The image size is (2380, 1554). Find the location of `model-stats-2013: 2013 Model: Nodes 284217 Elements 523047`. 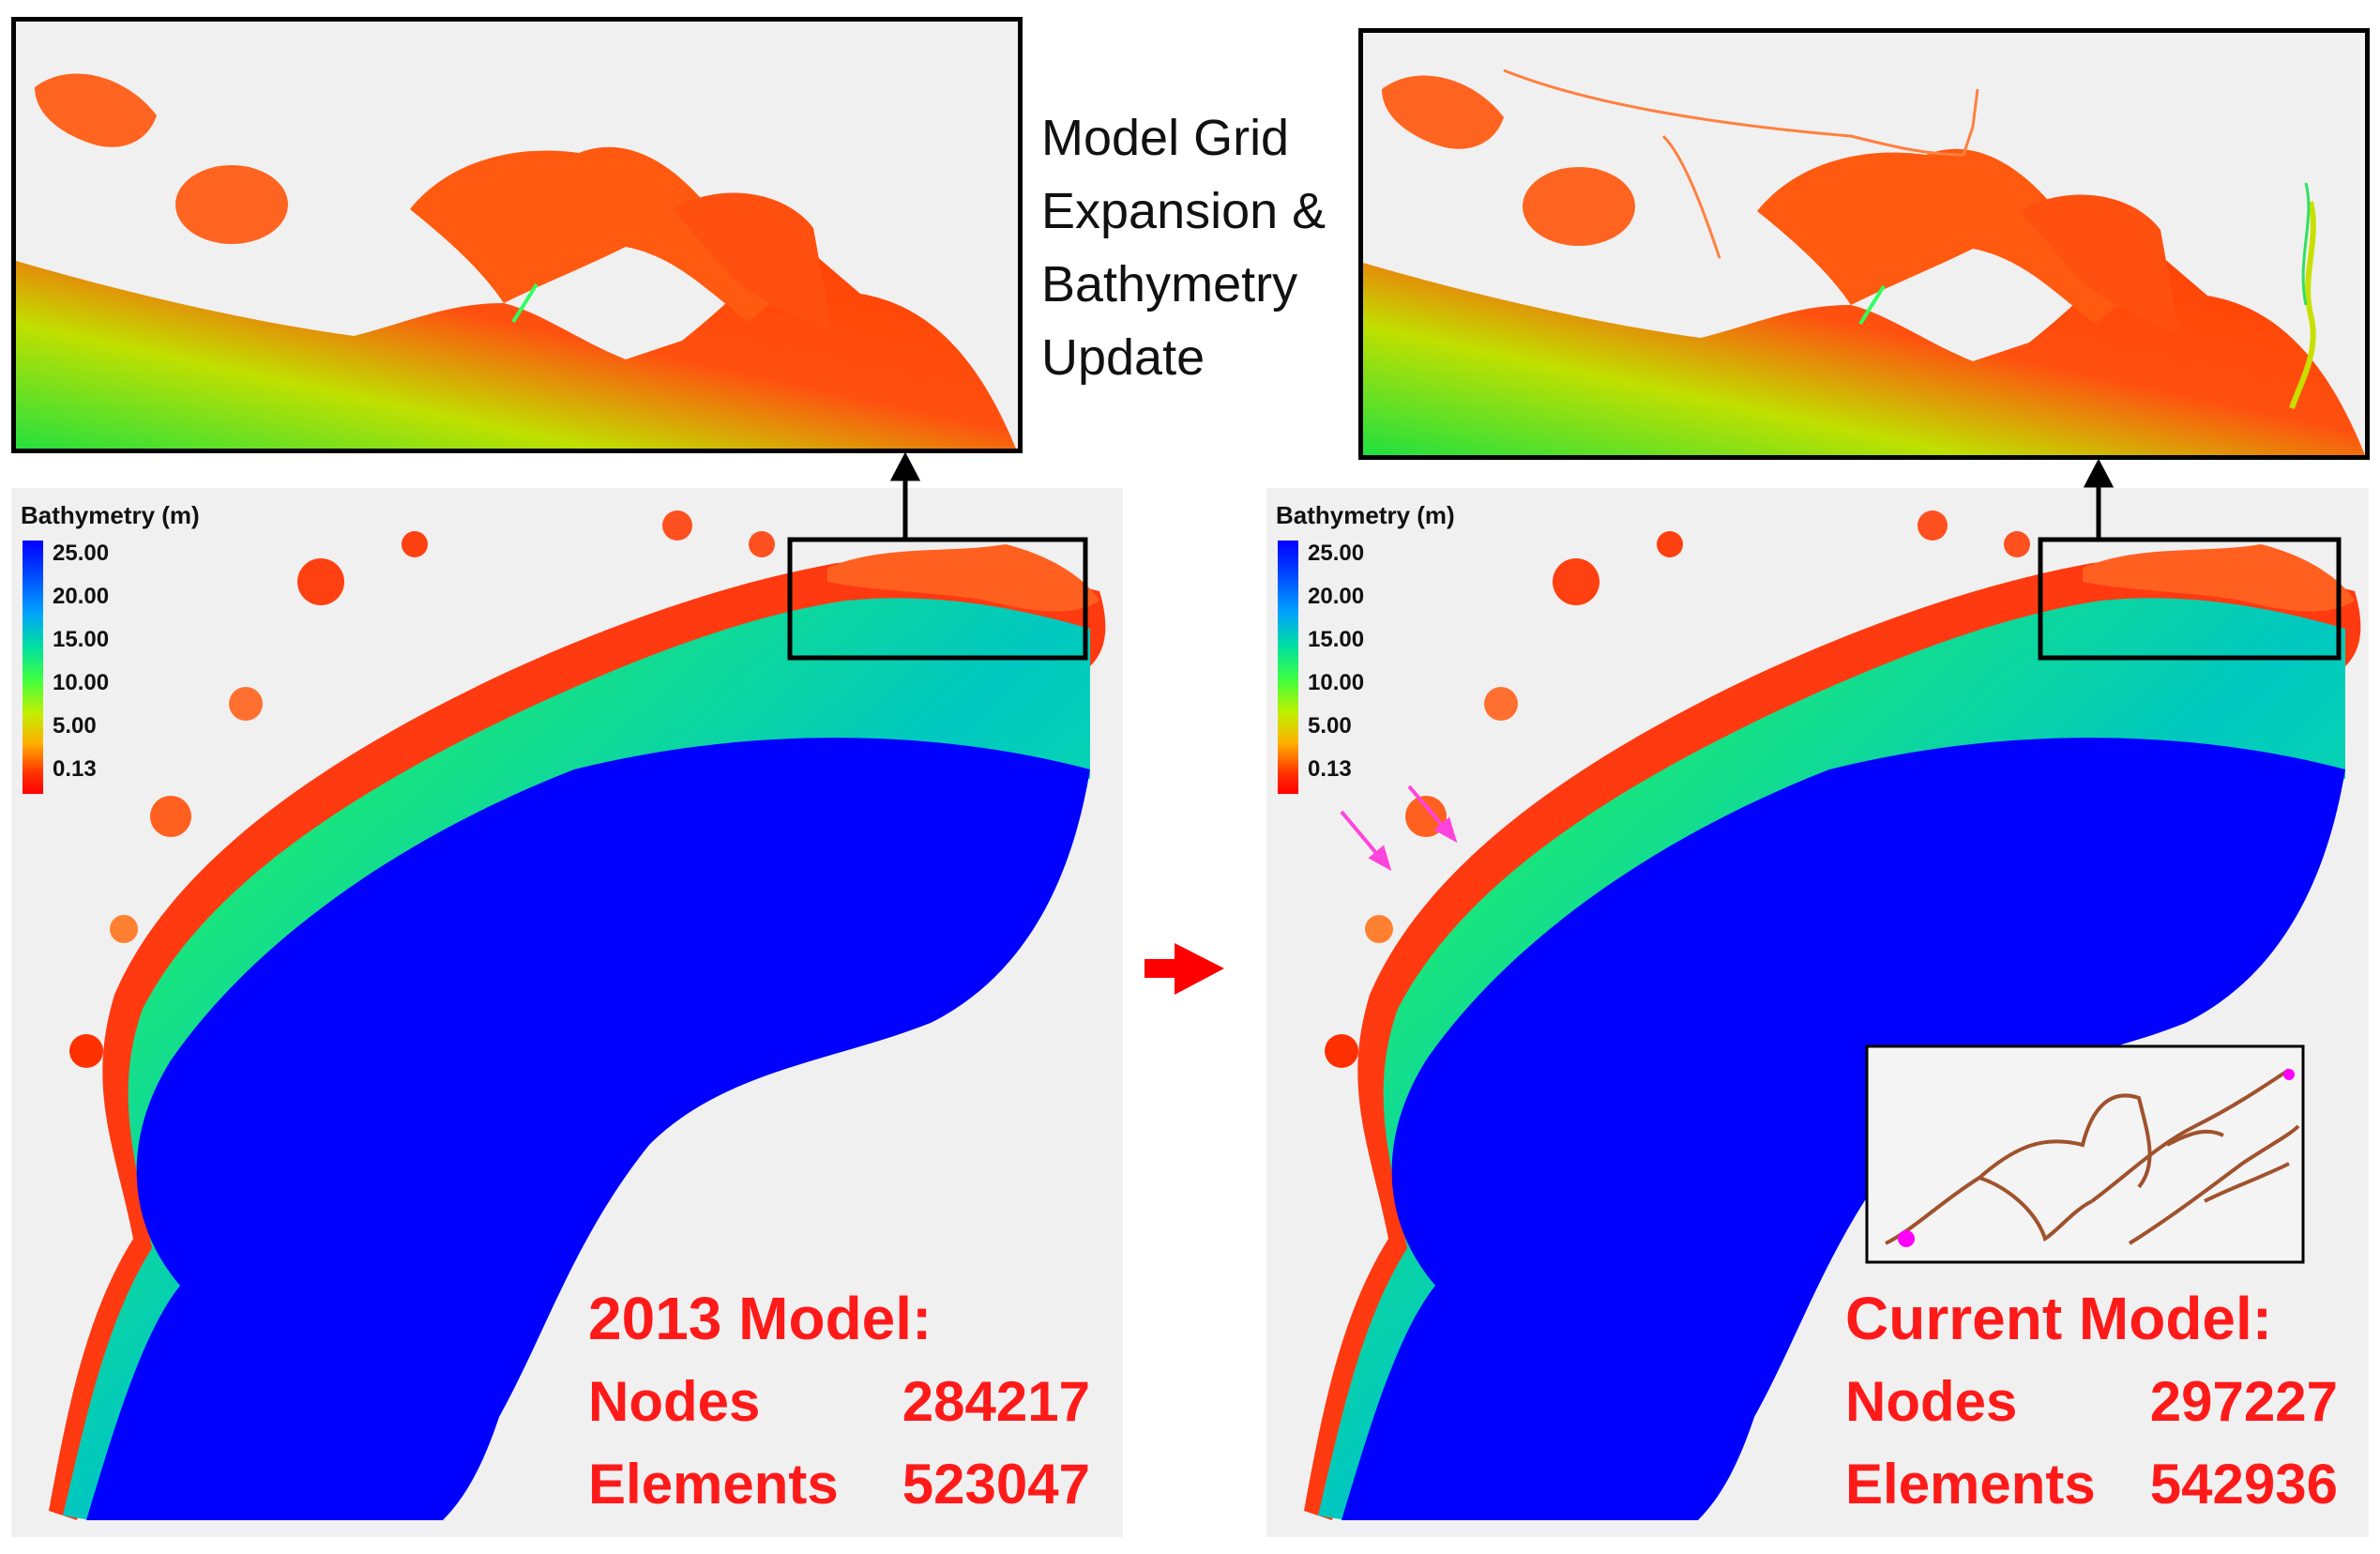

model-stats-2013: 2013 Model: Nodes 284217 Elements 523047 is located at coordinates (839, 1401).